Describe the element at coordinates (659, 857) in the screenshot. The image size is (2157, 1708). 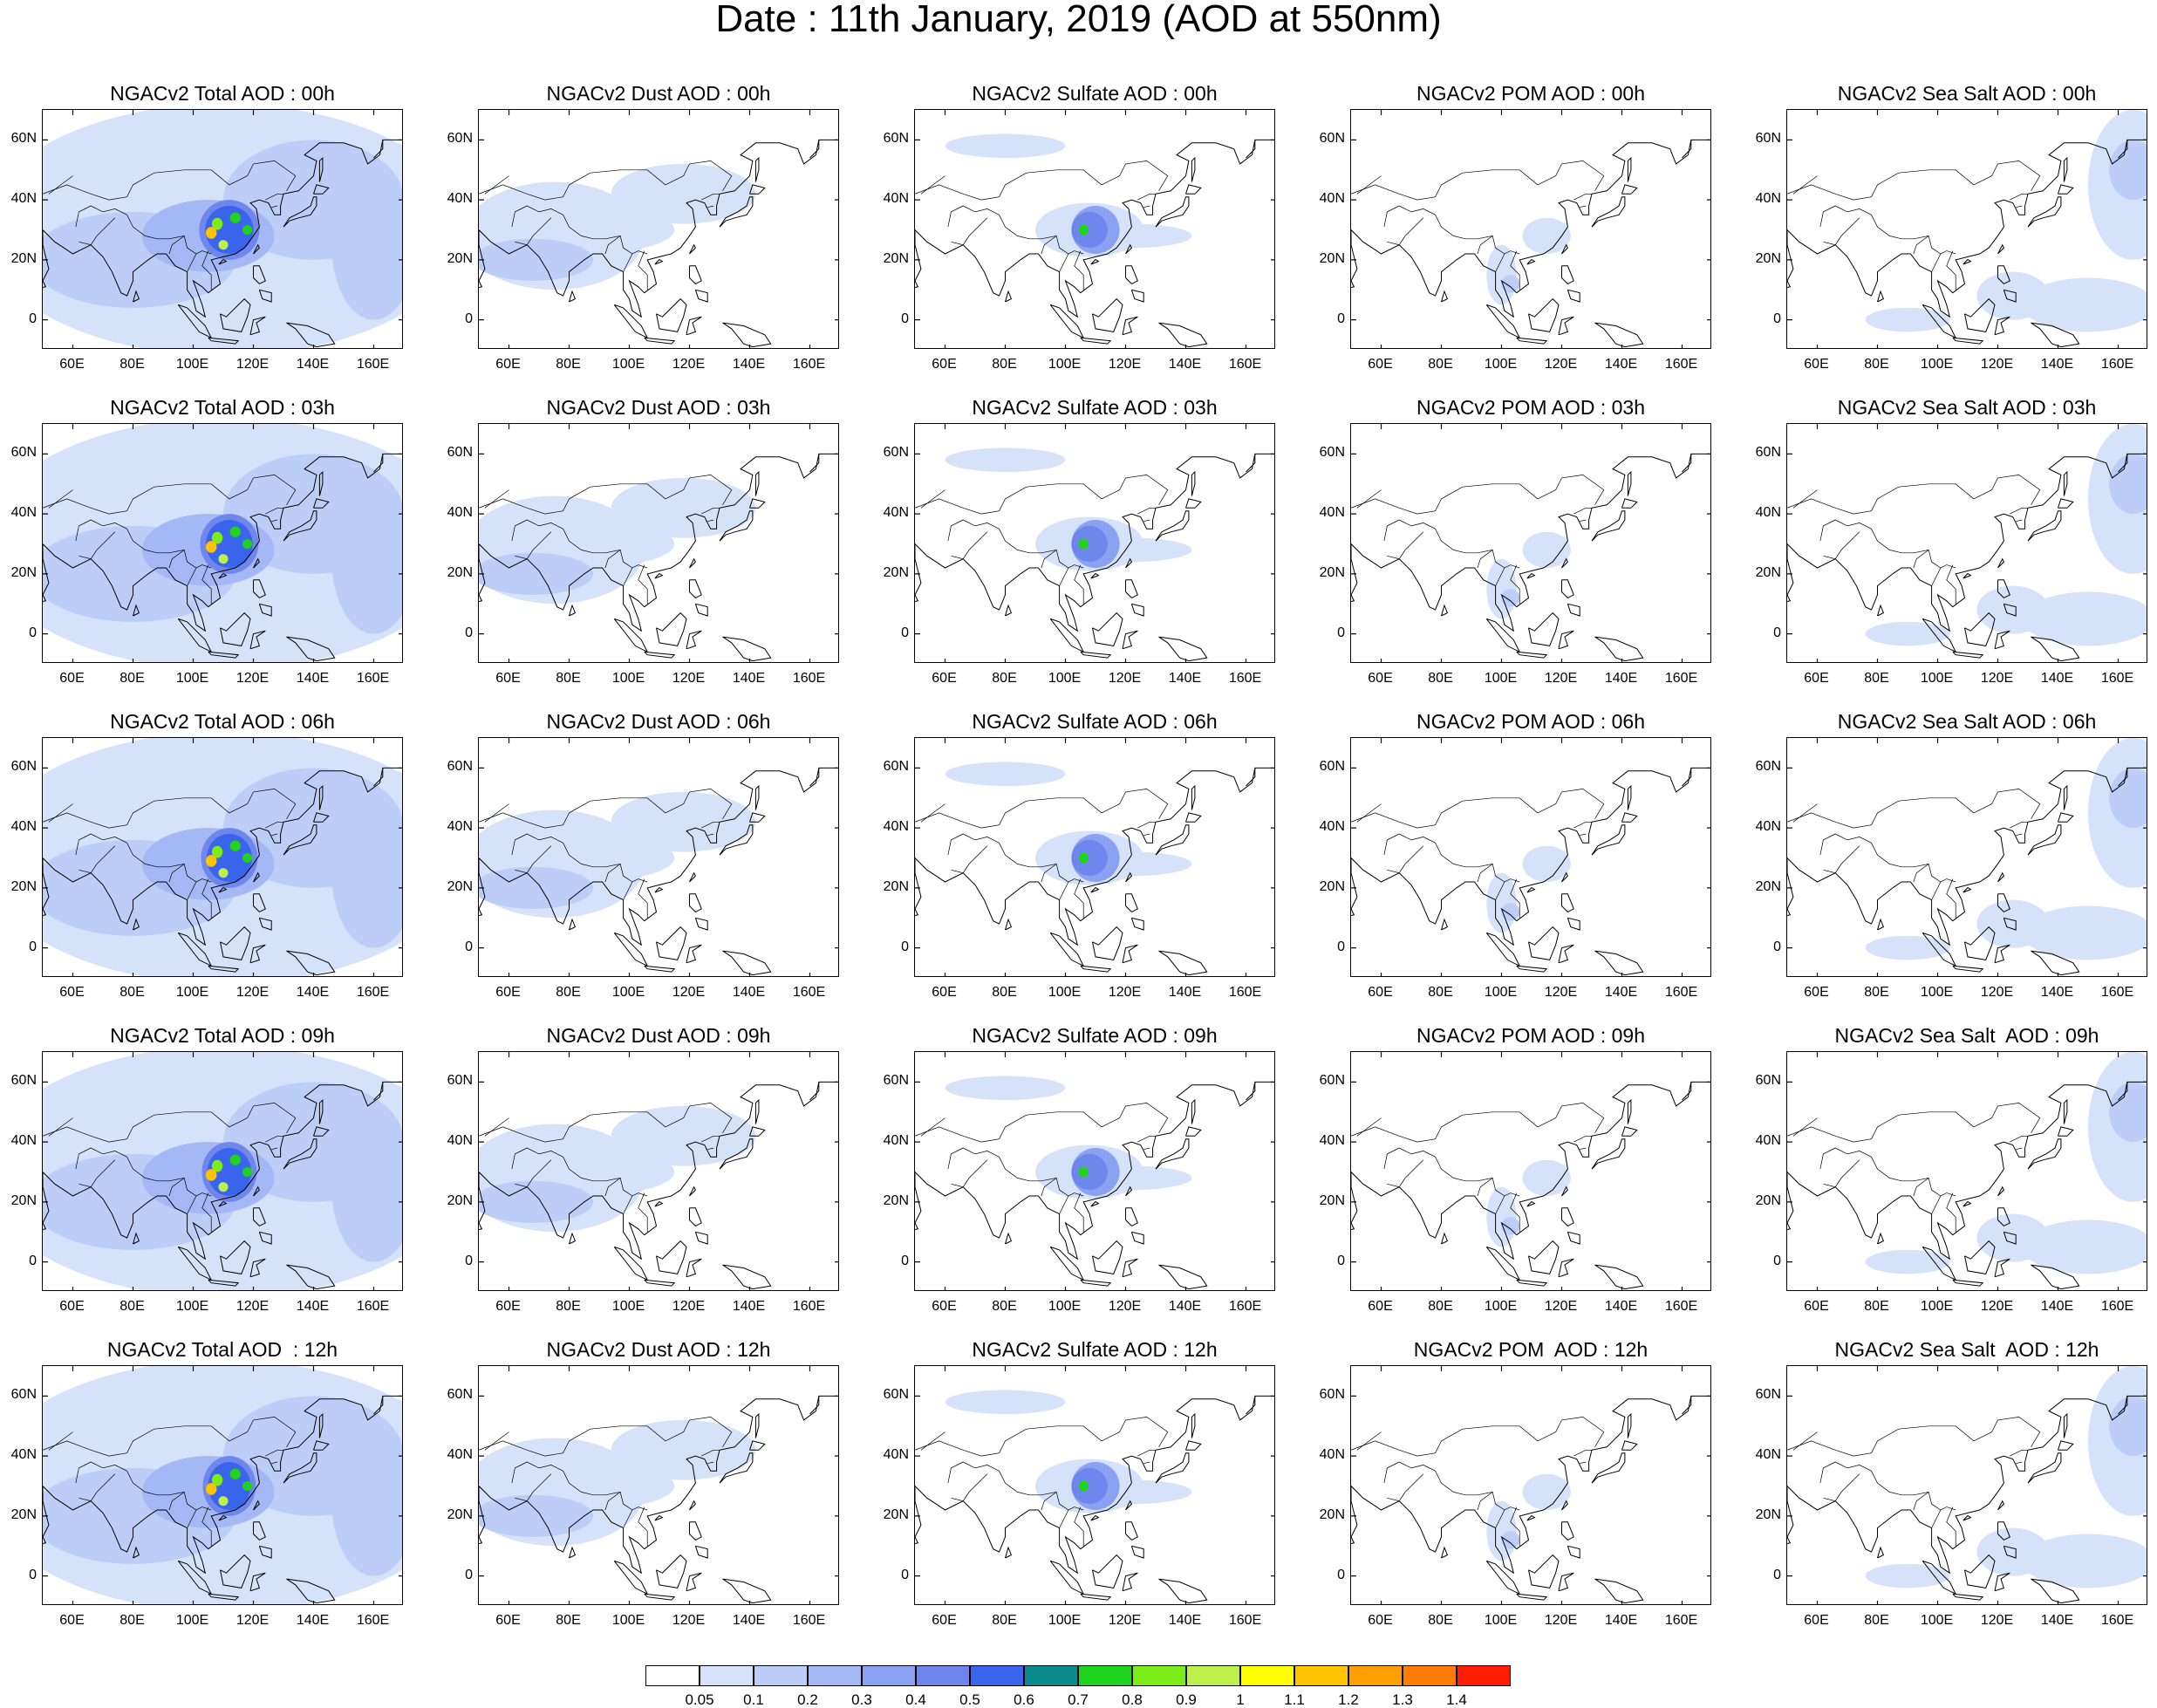
I see `map-panel-dust-06h` at that location.